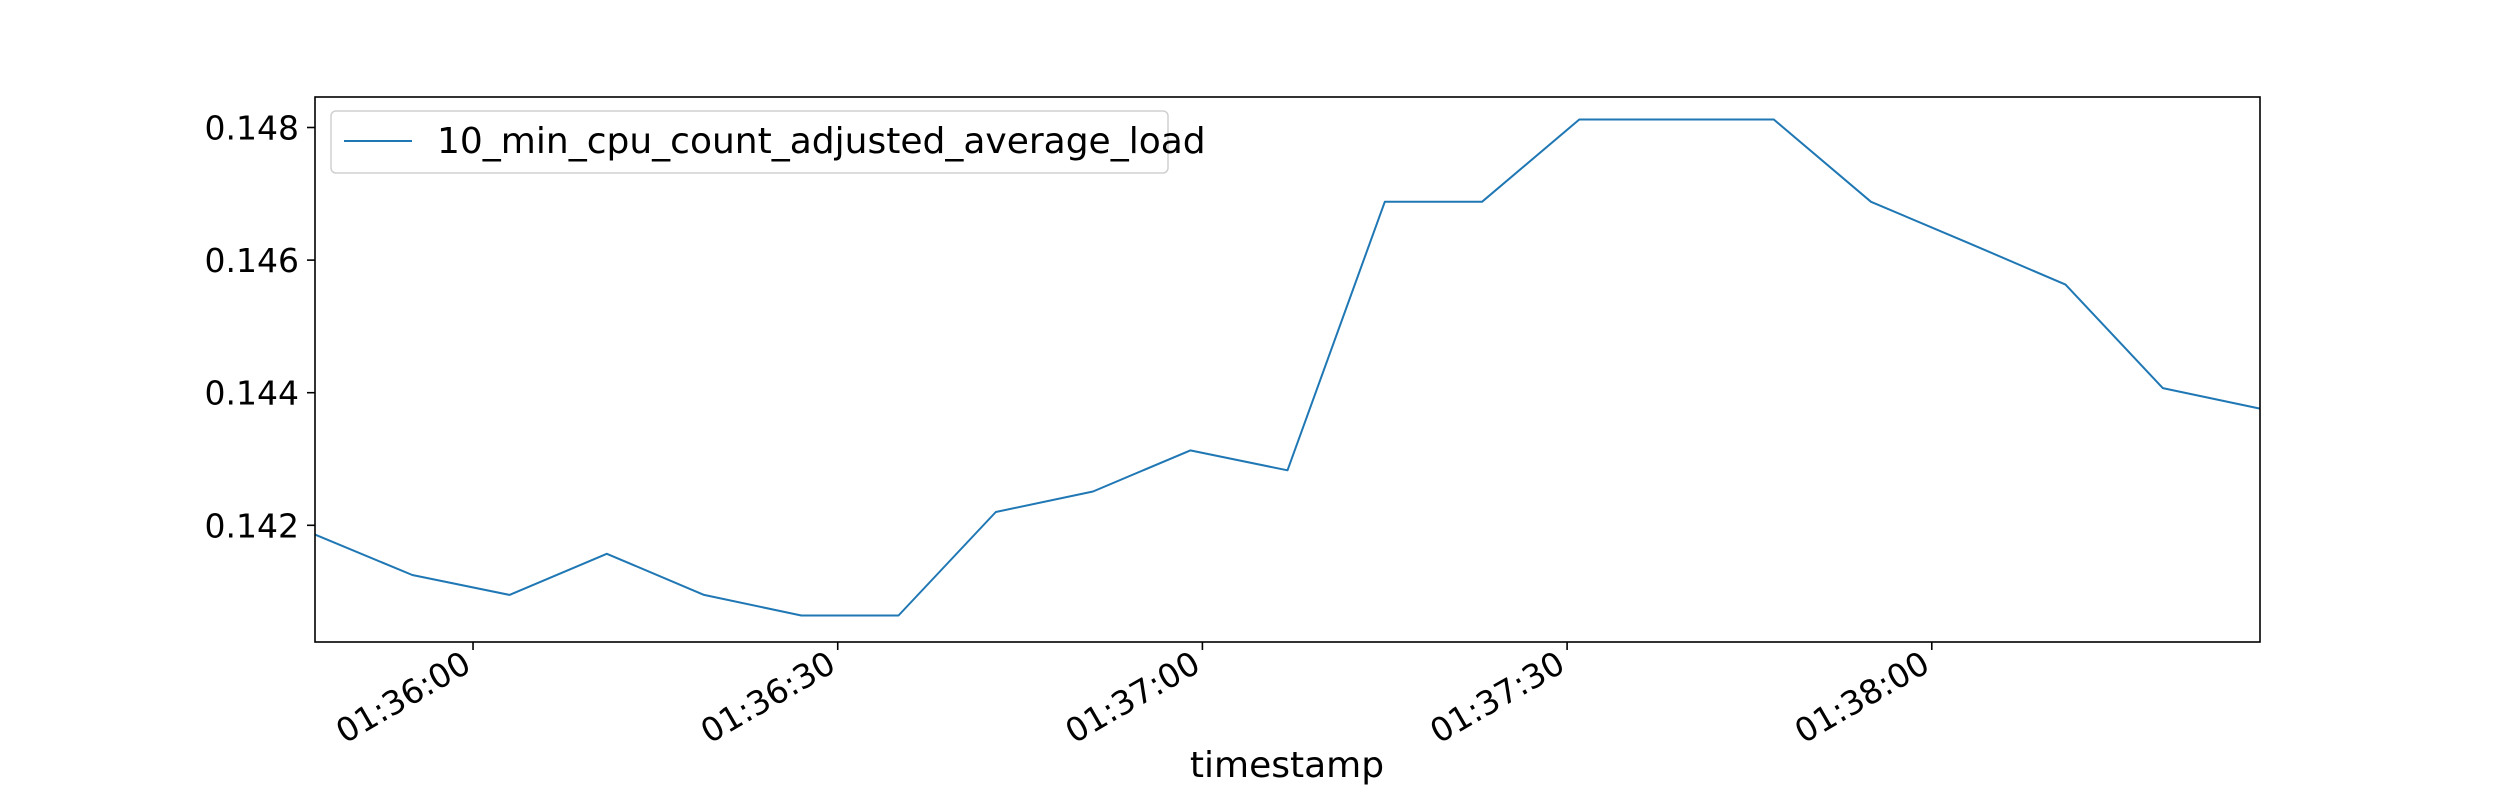 The image size is (2500, 800). Describe the element at coordinates (252, 127) in the screenshot. I see `y-tick-label: 0.148` at that location.